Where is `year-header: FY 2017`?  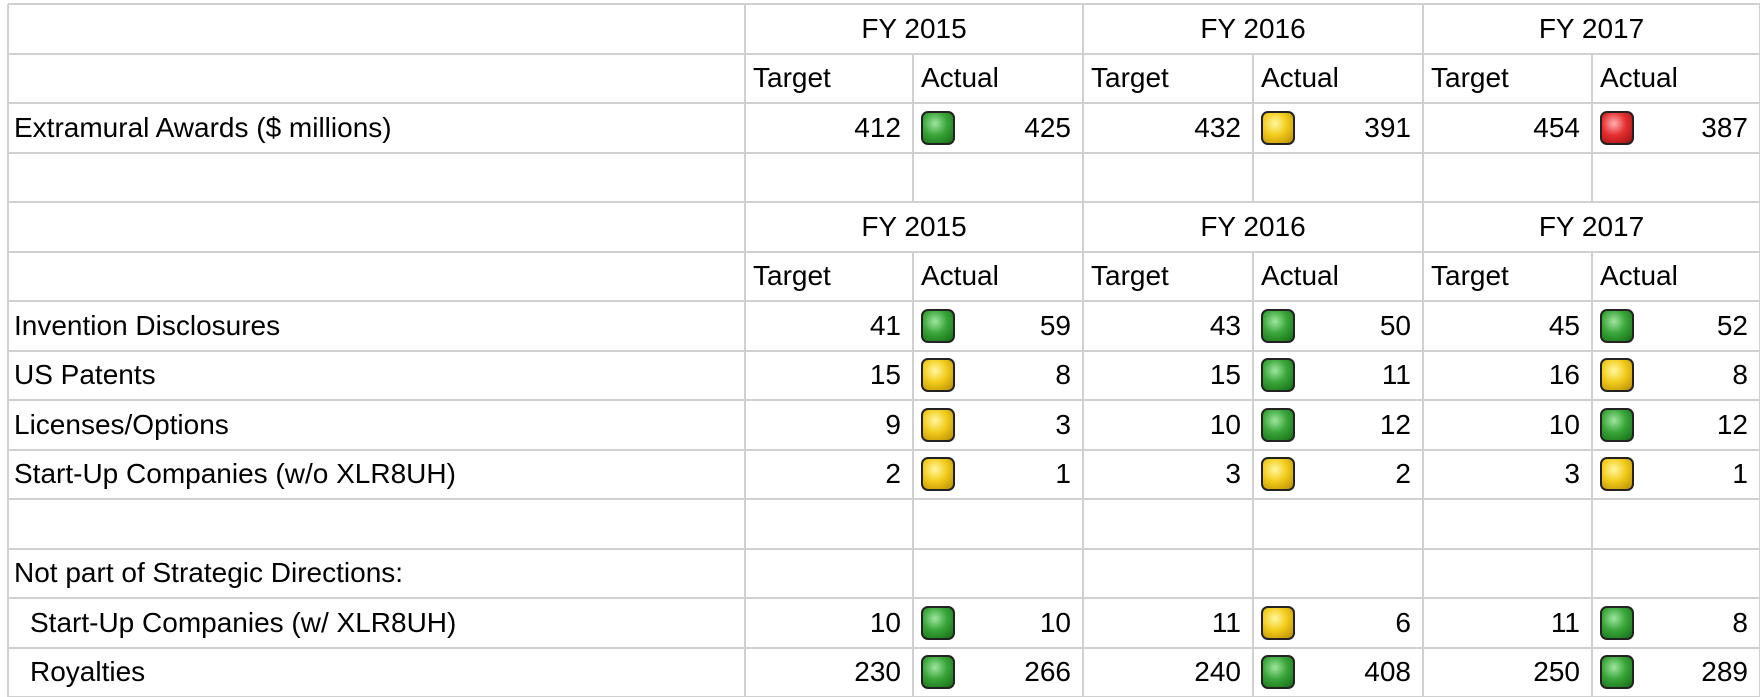 year-header: FY 2017 is located at coordinates (1591, 226).